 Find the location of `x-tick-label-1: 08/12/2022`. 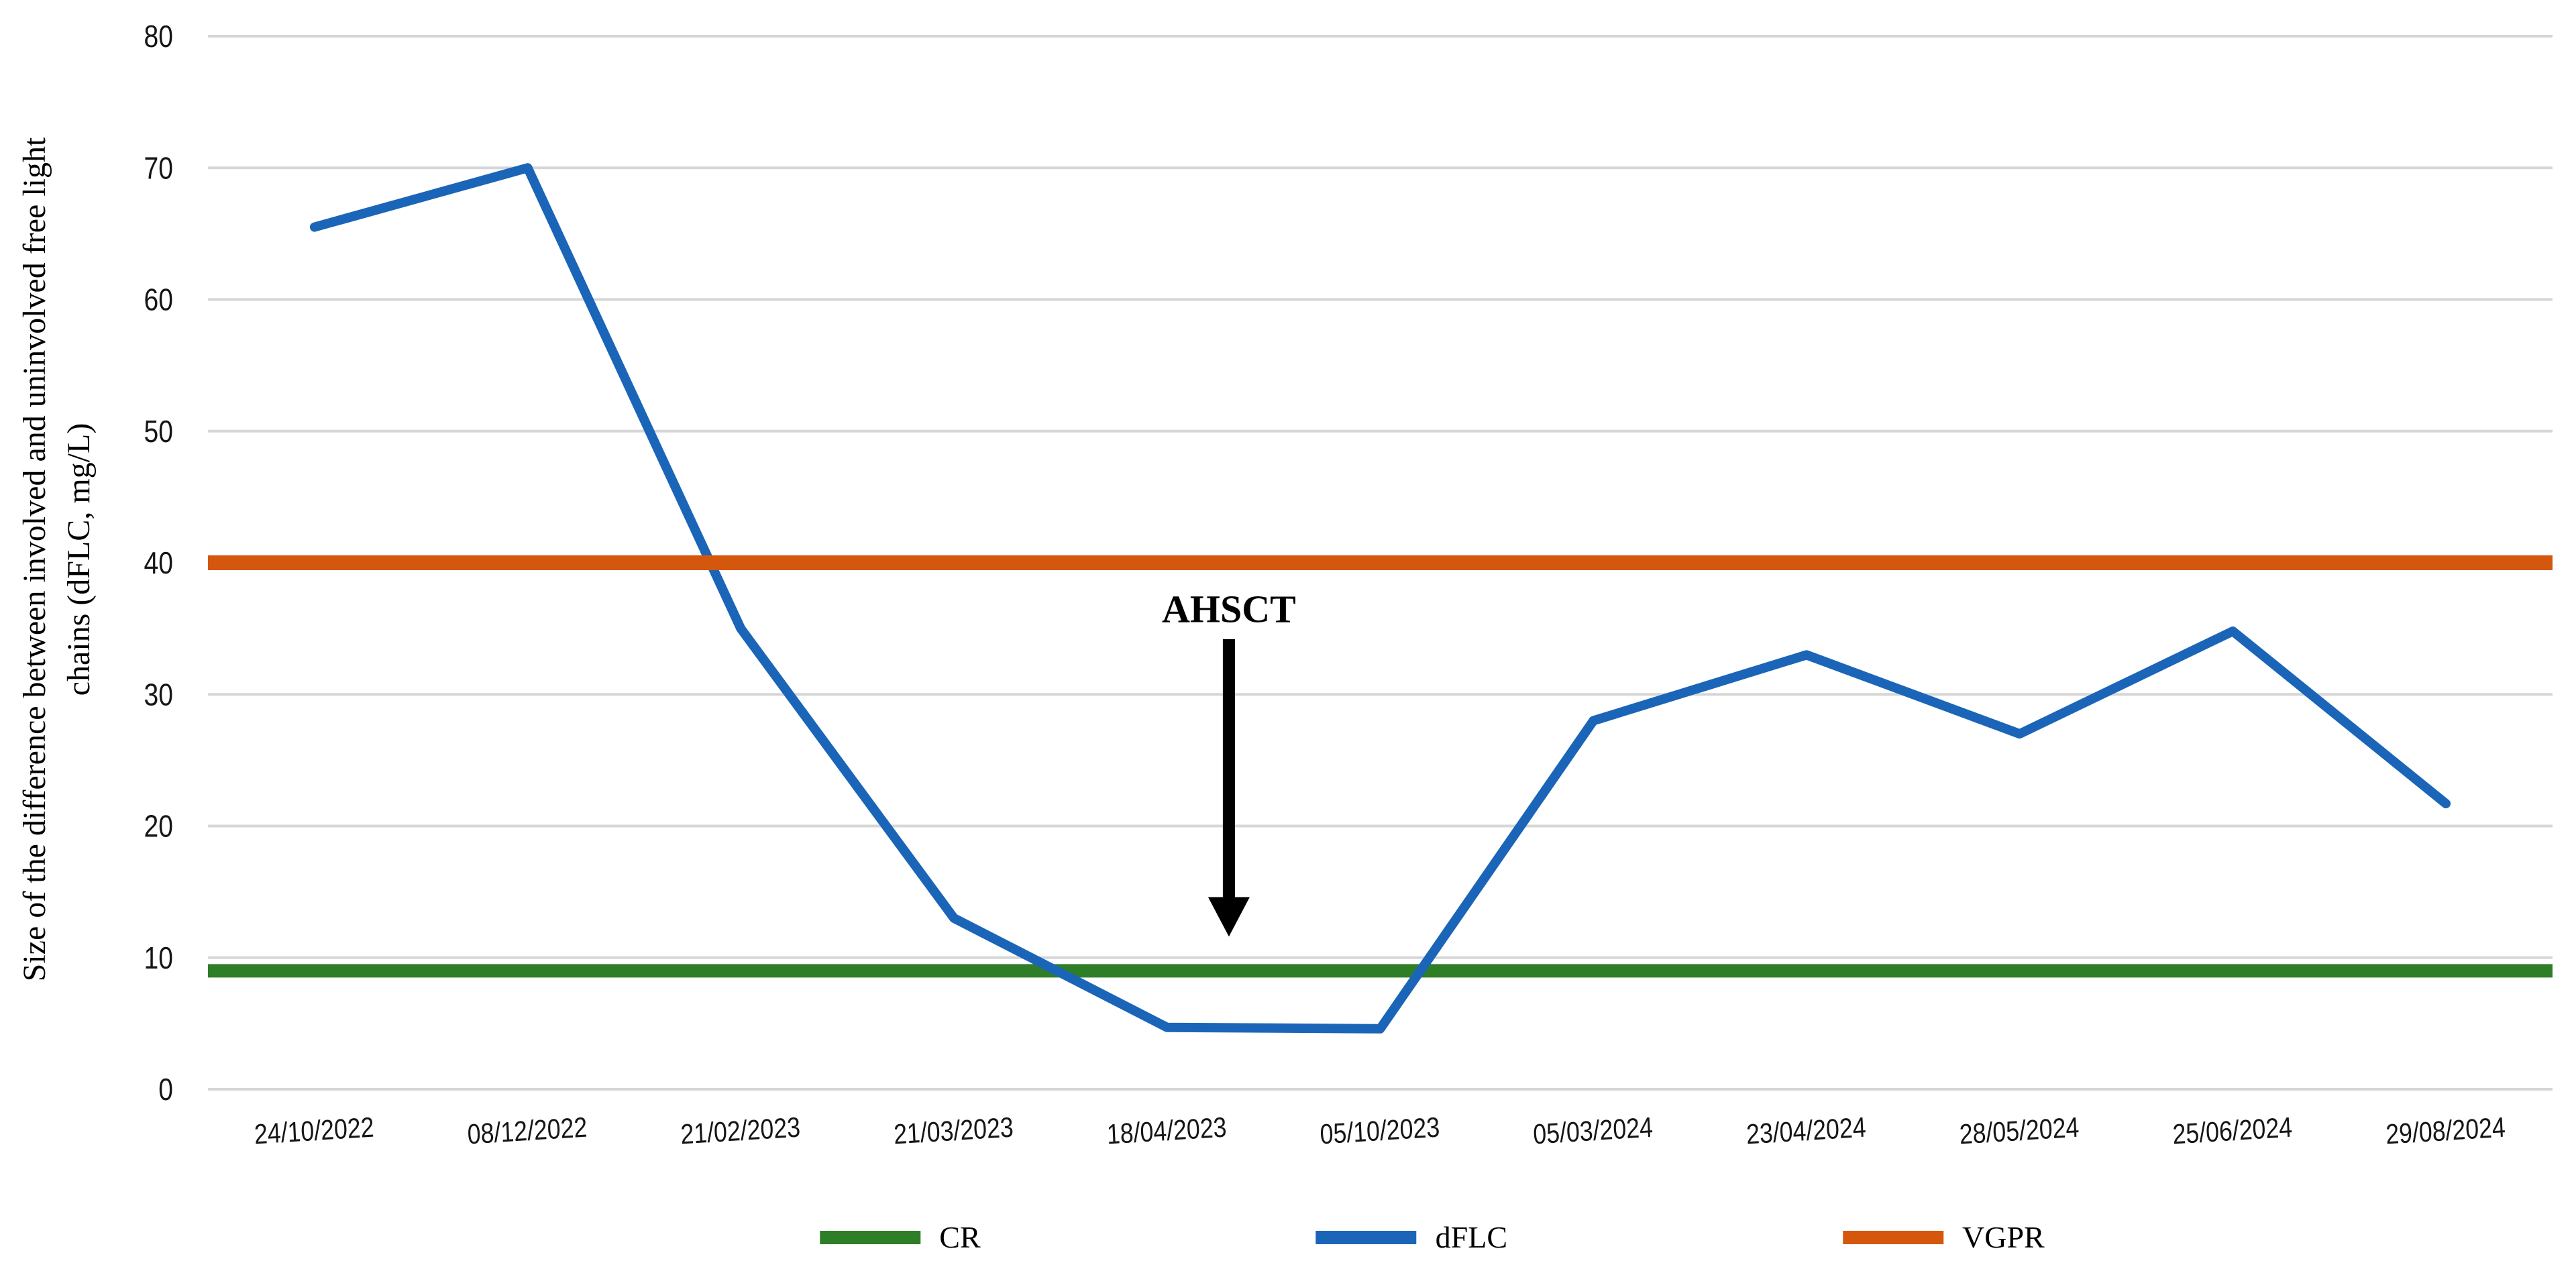

x-tick-label-1: 08/12/2022 is located at coordinates (527, 1131).